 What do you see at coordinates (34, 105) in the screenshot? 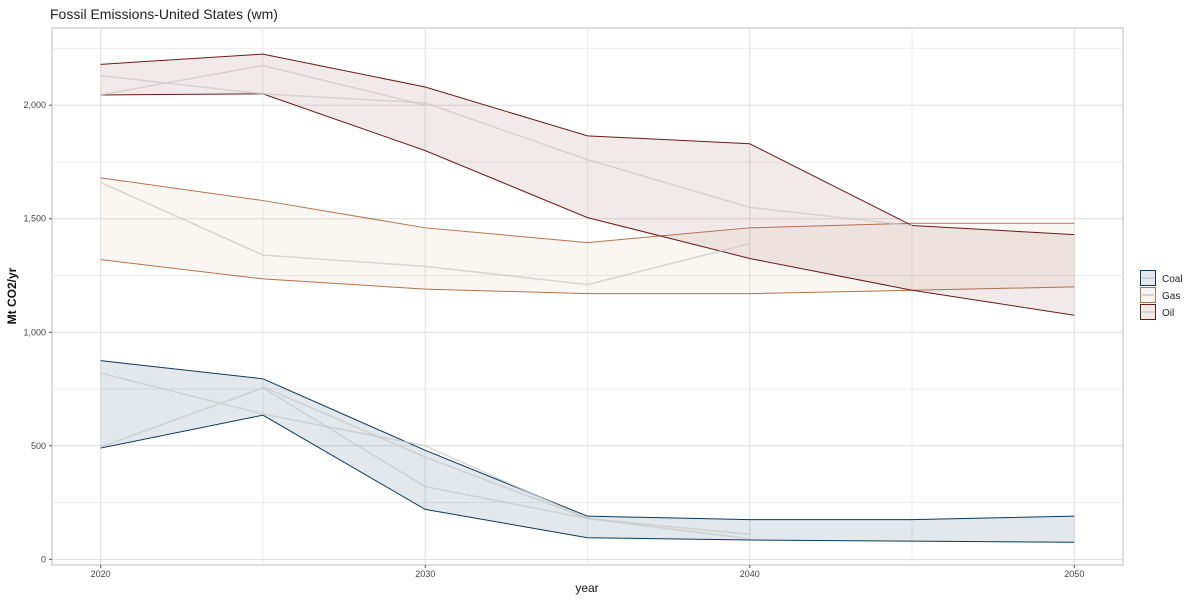
I see `y-tick-label: 2,000` at bounding box center [34, 105].